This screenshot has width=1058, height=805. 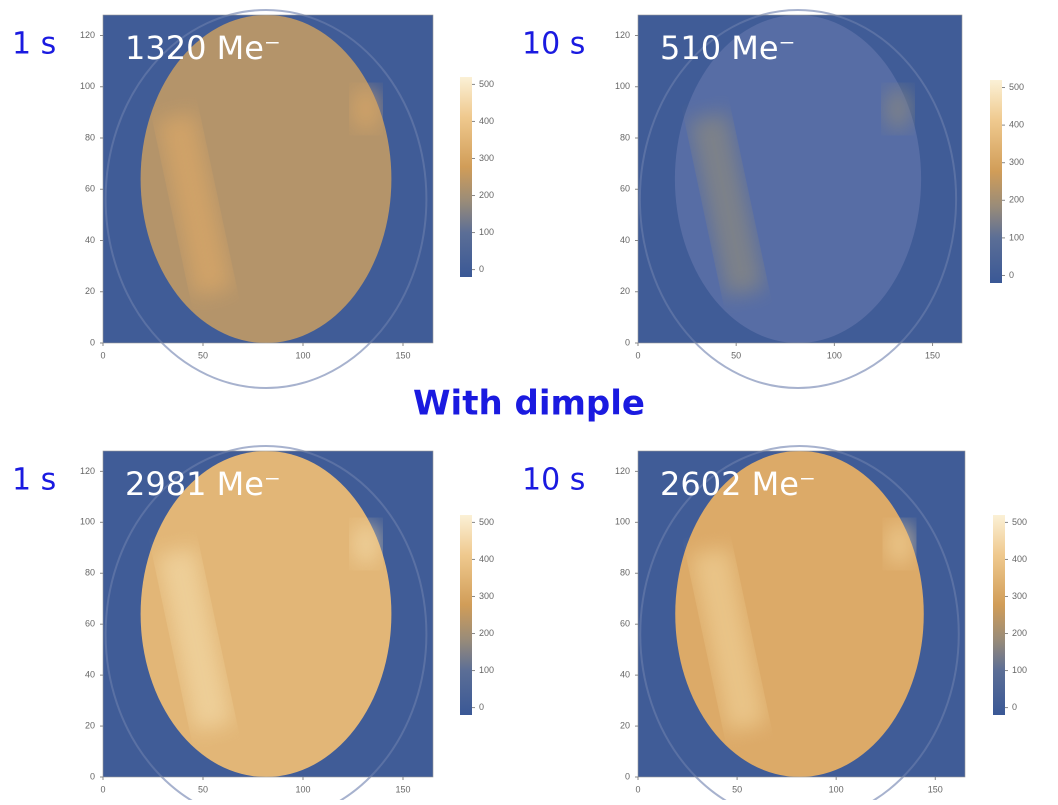 I want to click on count-label: 510 Me⁻, so click(x=727, y=48).